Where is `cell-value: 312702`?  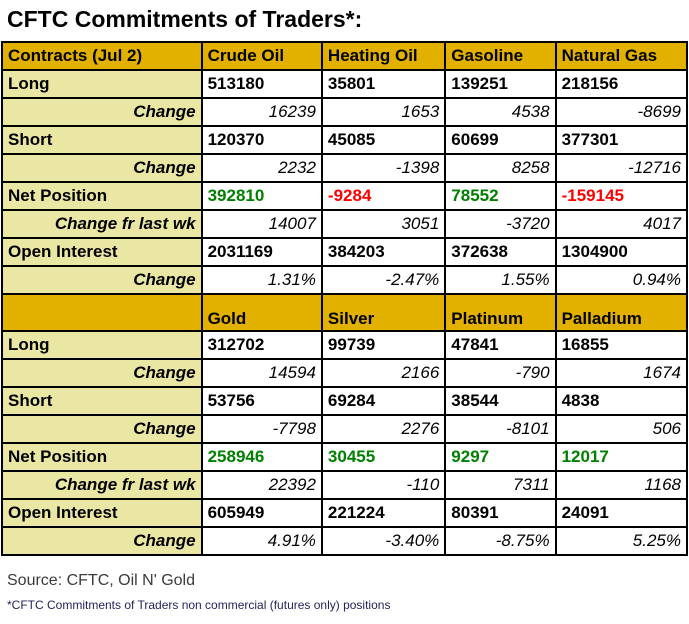
cell-value: 312702 is located at coordinates (261, 345).